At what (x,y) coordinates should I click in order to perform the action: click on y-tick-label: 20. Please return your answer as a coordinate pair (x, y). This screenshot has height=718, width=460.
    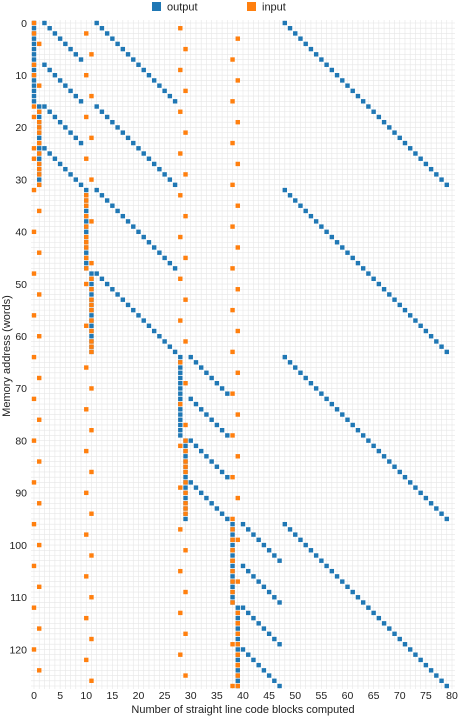
    Looking at the image, I should click on (21, 128).